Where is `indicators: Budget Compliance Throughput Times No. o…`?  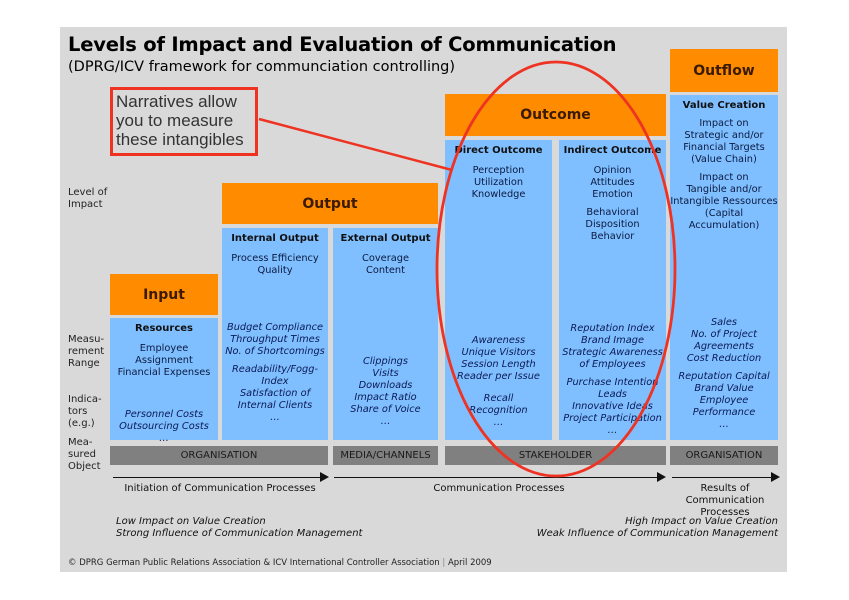
indicators: Budget Compliance Throughput Times No. o… is located at coordinates (275, 373).